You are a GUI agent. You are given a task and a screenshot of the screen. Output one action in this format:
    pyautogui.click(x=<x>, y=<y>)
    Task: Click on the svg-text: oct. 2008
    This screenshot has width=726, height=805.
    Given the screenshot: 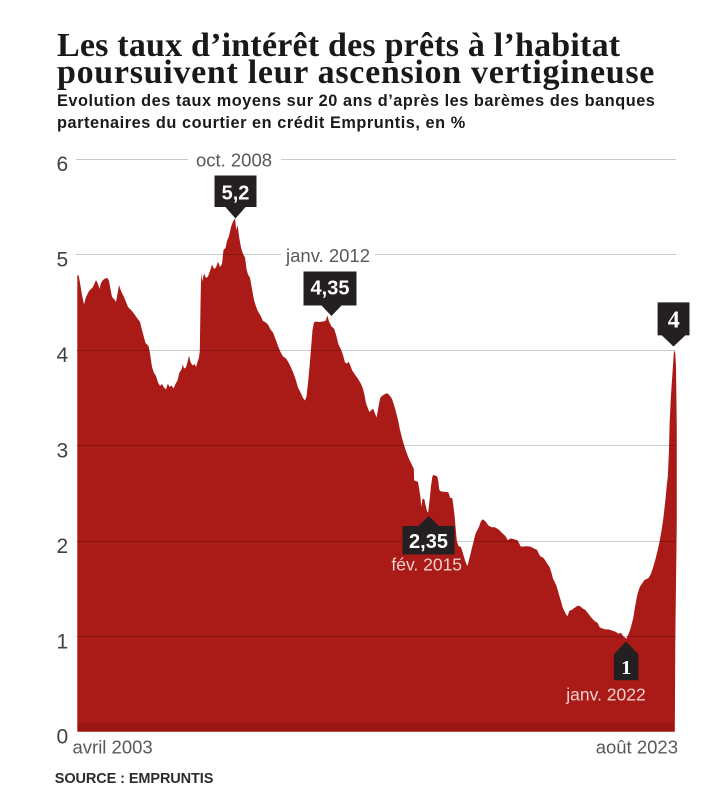 What is the action you would take?
    pyautogui.click(x=234, y=160)
    